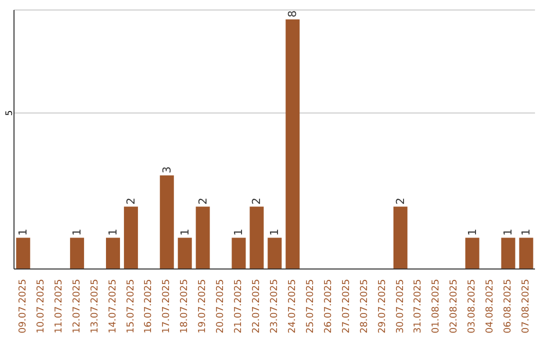  What do you see at coordinates (508, 306) in the screenshot?
I see `x-tick-label: 06.08.2025` at bounding box center [508, 306].